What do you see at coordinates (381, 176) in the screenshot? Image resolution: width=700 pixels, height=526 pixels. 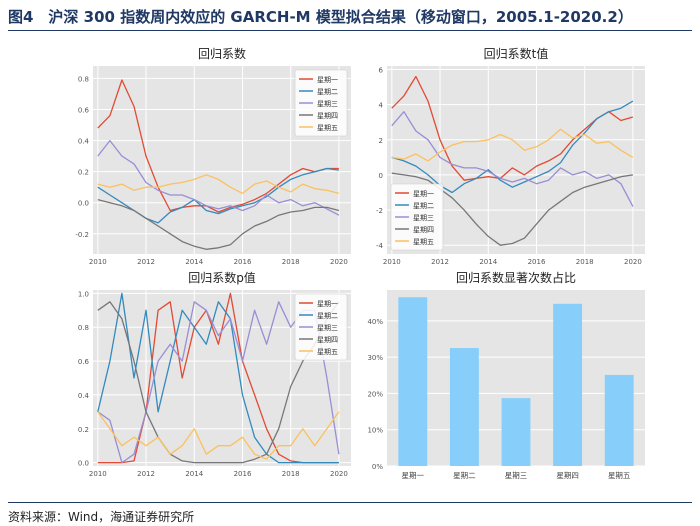 I see `y-tick-label: 0` at bounding box center [381, 176].